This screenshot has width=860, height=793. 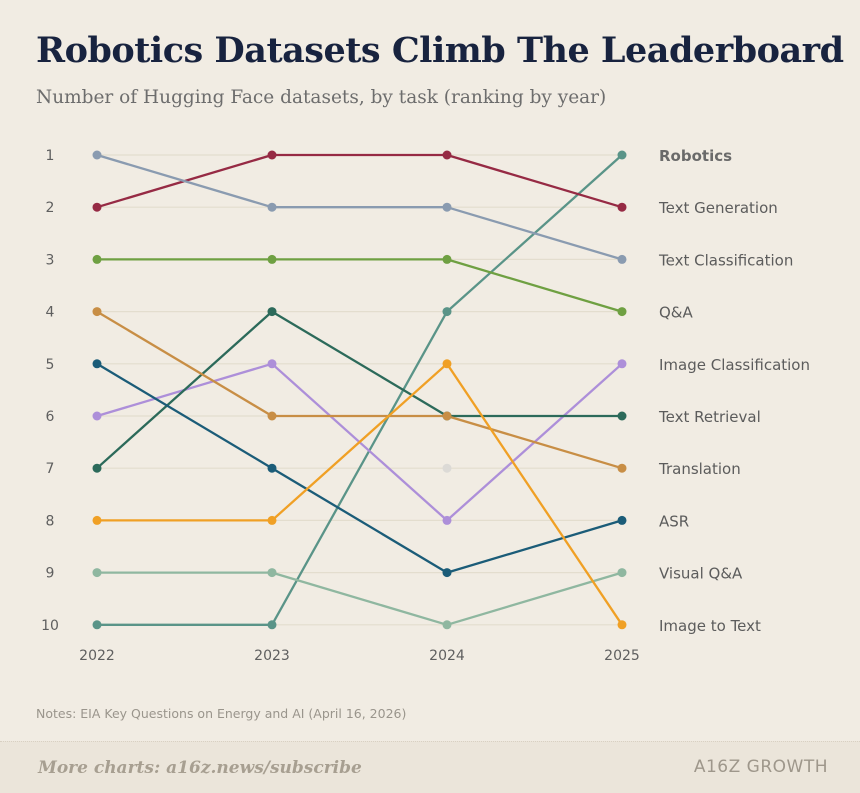 I want to click on y-tick-label: 10, so click(x=50, y=626).